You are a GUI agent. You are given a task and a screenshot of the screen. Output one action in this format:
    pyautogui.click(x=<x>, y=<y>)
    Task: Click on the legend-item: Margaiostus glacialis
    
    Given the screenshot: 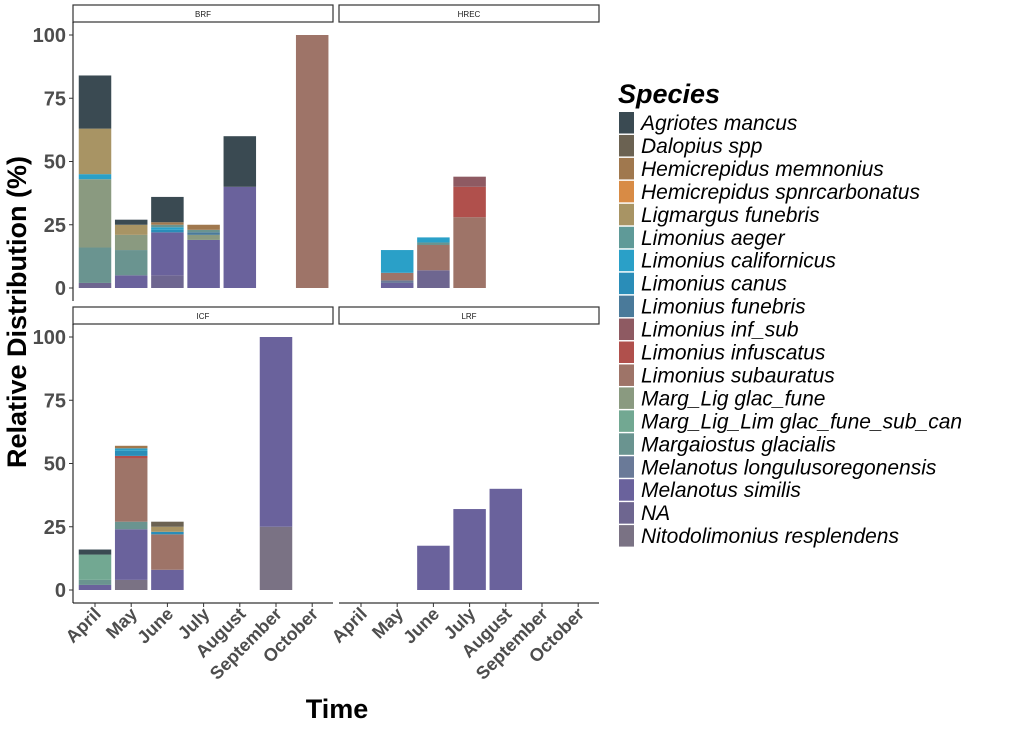 What is the action you would take?
    pyautogui.click(x=727, y=444)
    